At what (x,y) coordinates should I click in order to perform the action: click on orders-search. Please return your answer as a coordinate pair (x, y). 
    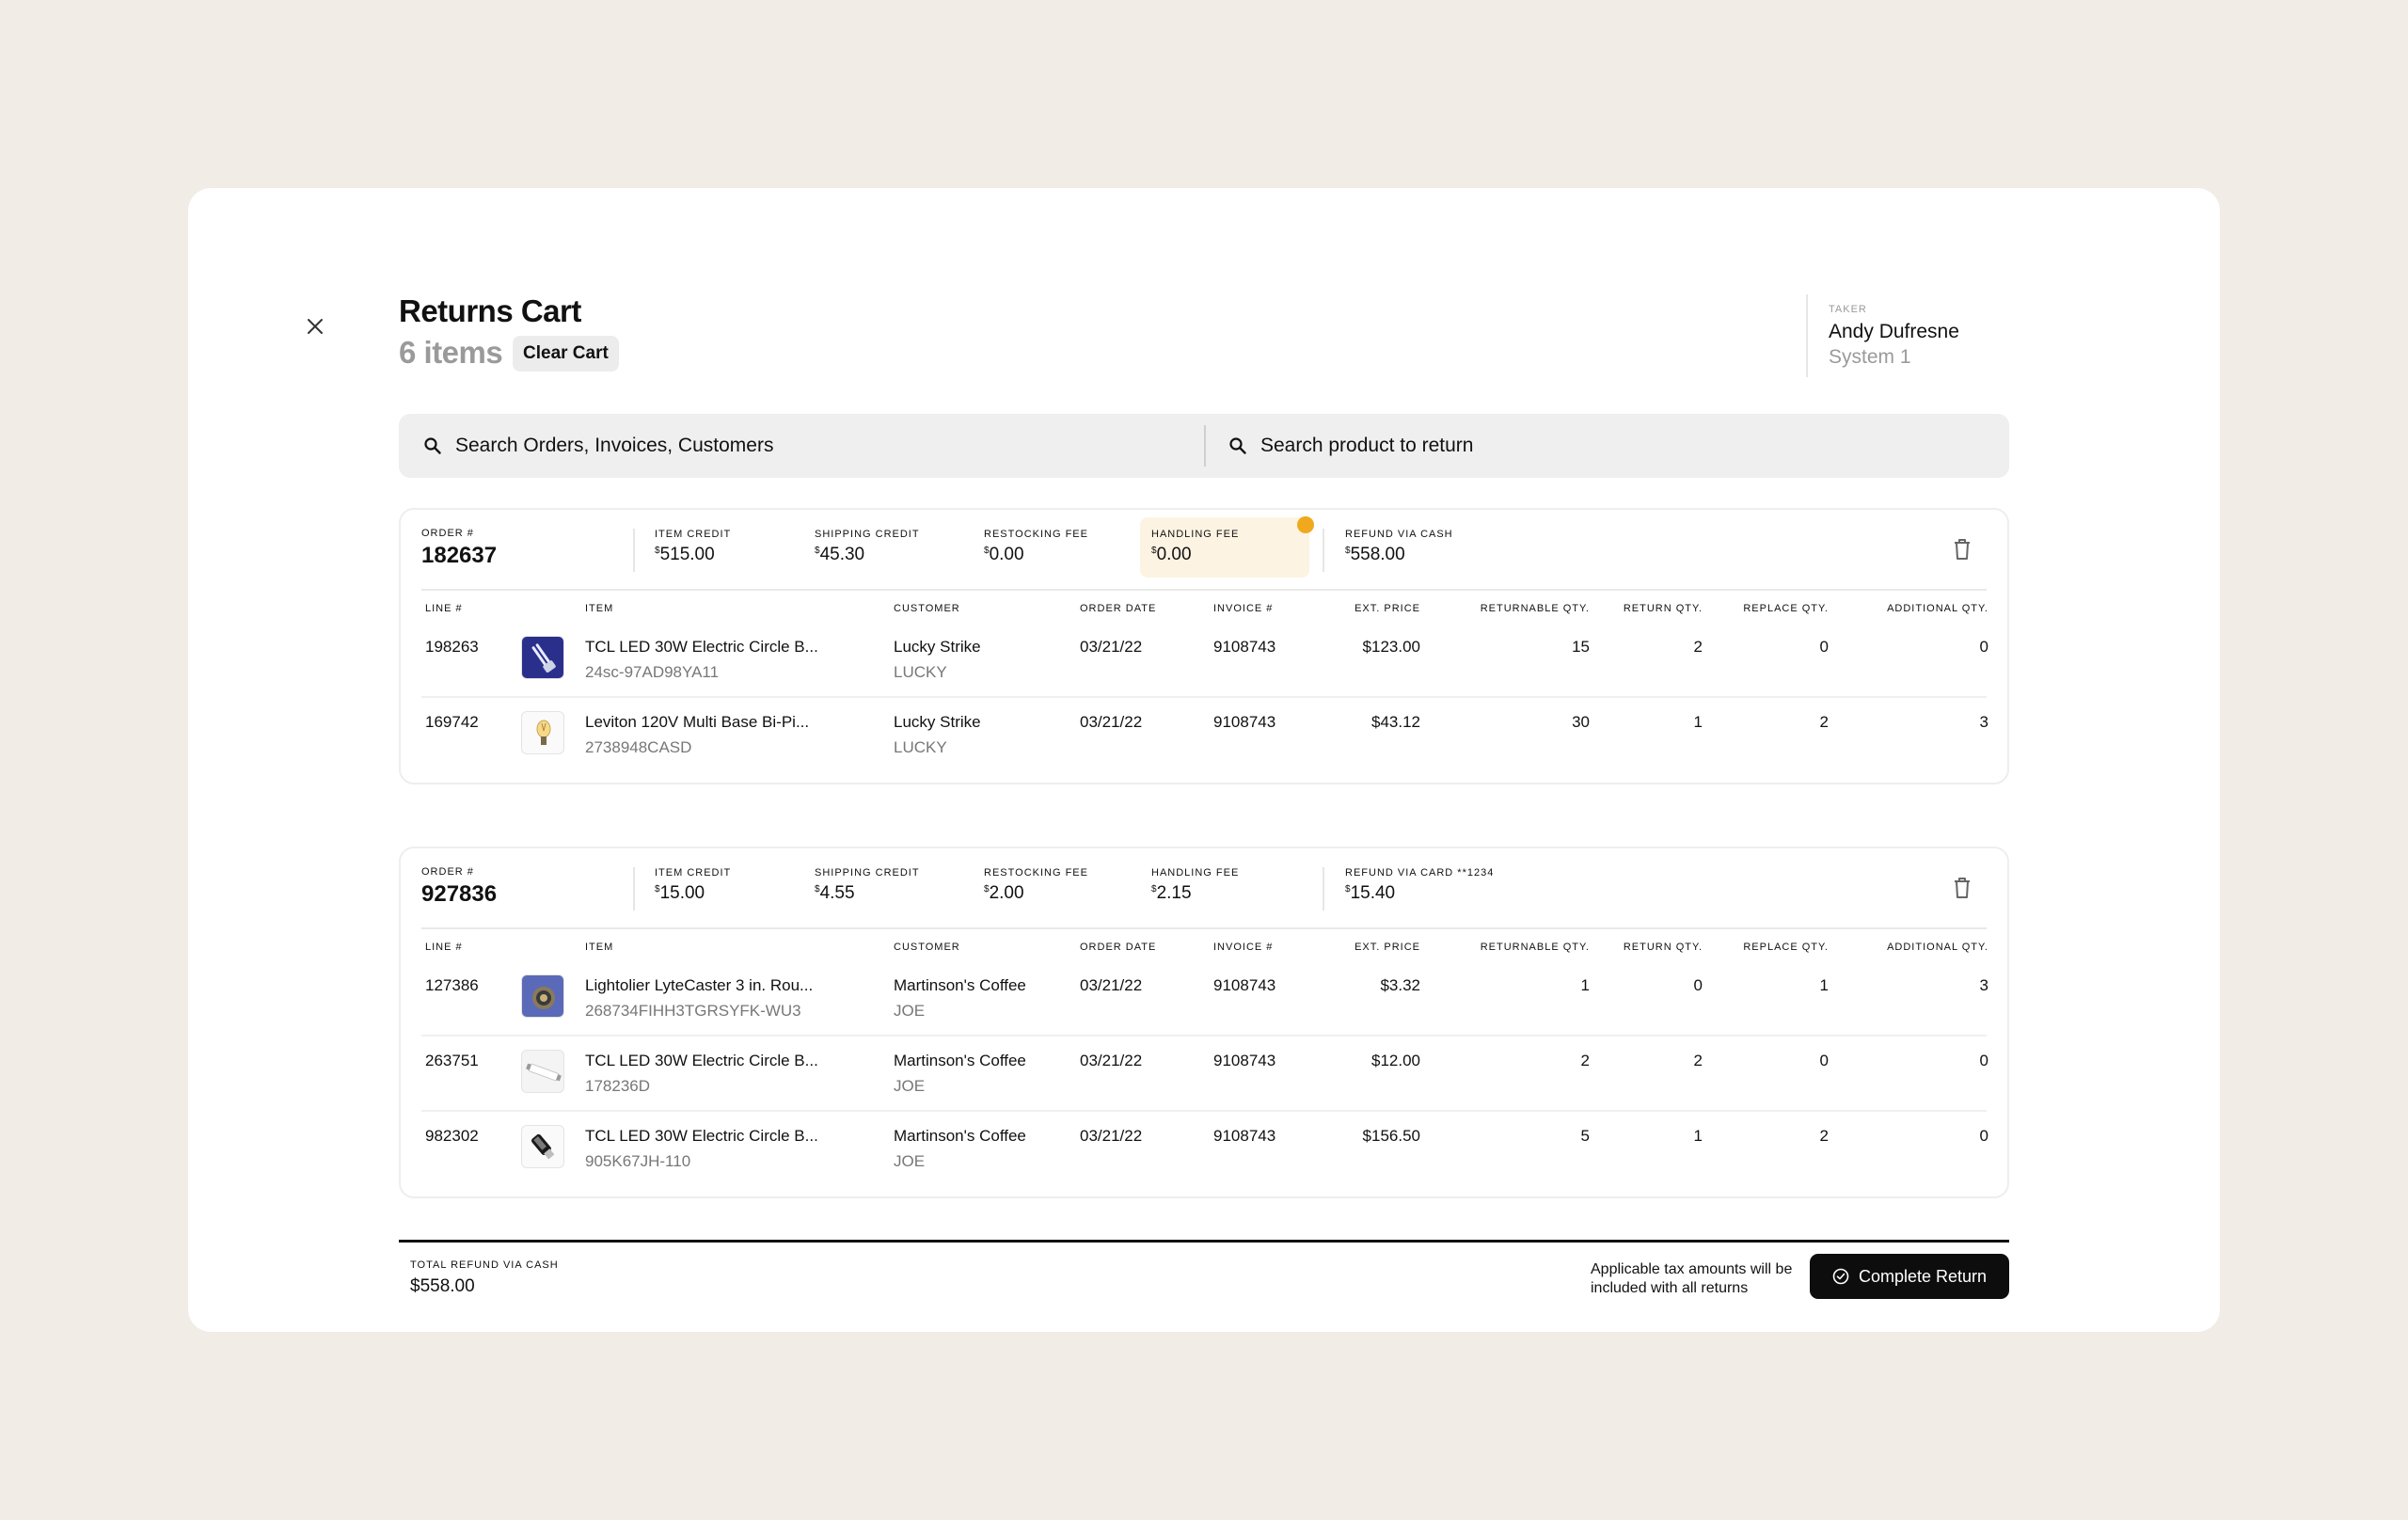
    Looking at the image, I should click on (802, 446).